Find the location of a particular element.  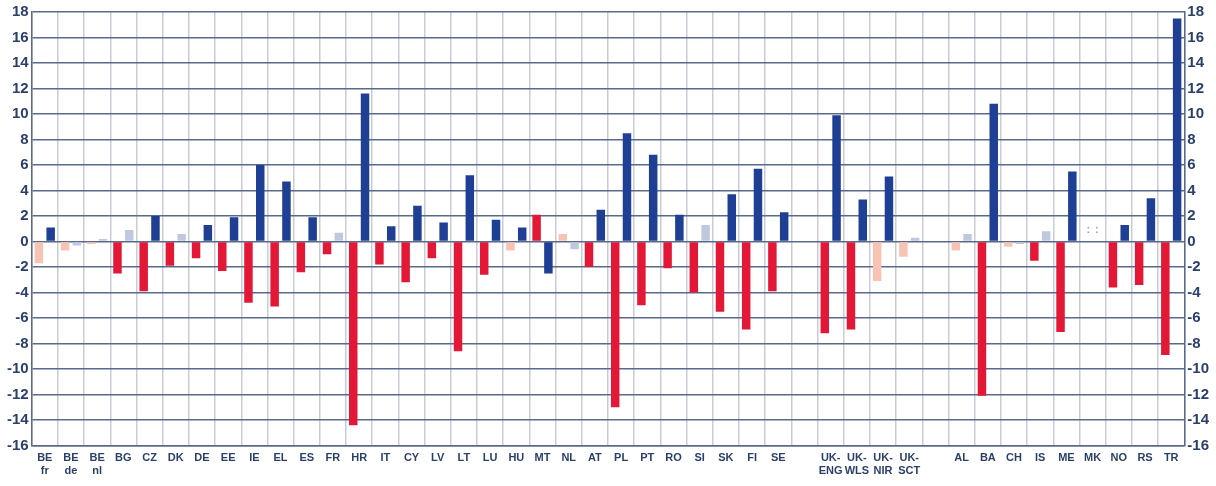

y2-tick-label: 12 is located at coordinates (1196, 87).